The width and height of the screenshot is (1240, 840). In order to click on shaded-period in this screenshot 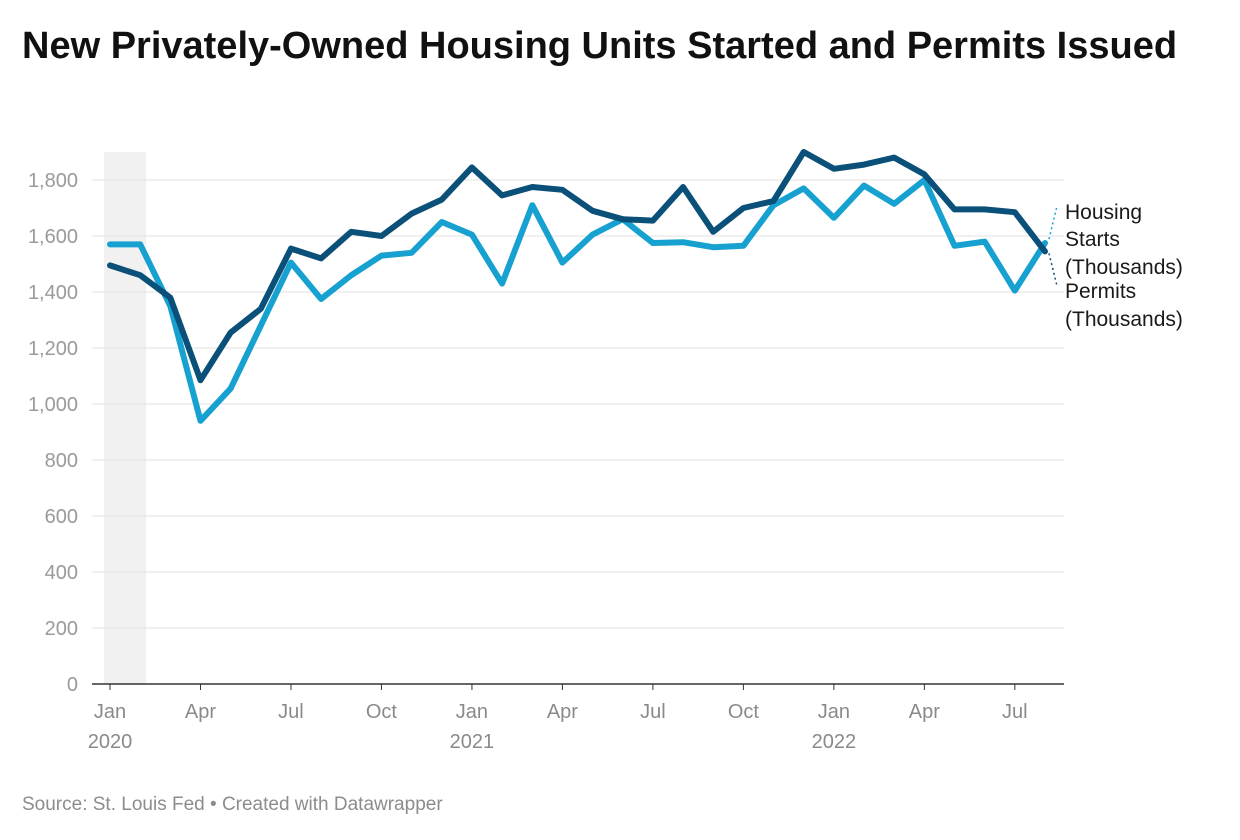, I will do `click(125, 418)`.